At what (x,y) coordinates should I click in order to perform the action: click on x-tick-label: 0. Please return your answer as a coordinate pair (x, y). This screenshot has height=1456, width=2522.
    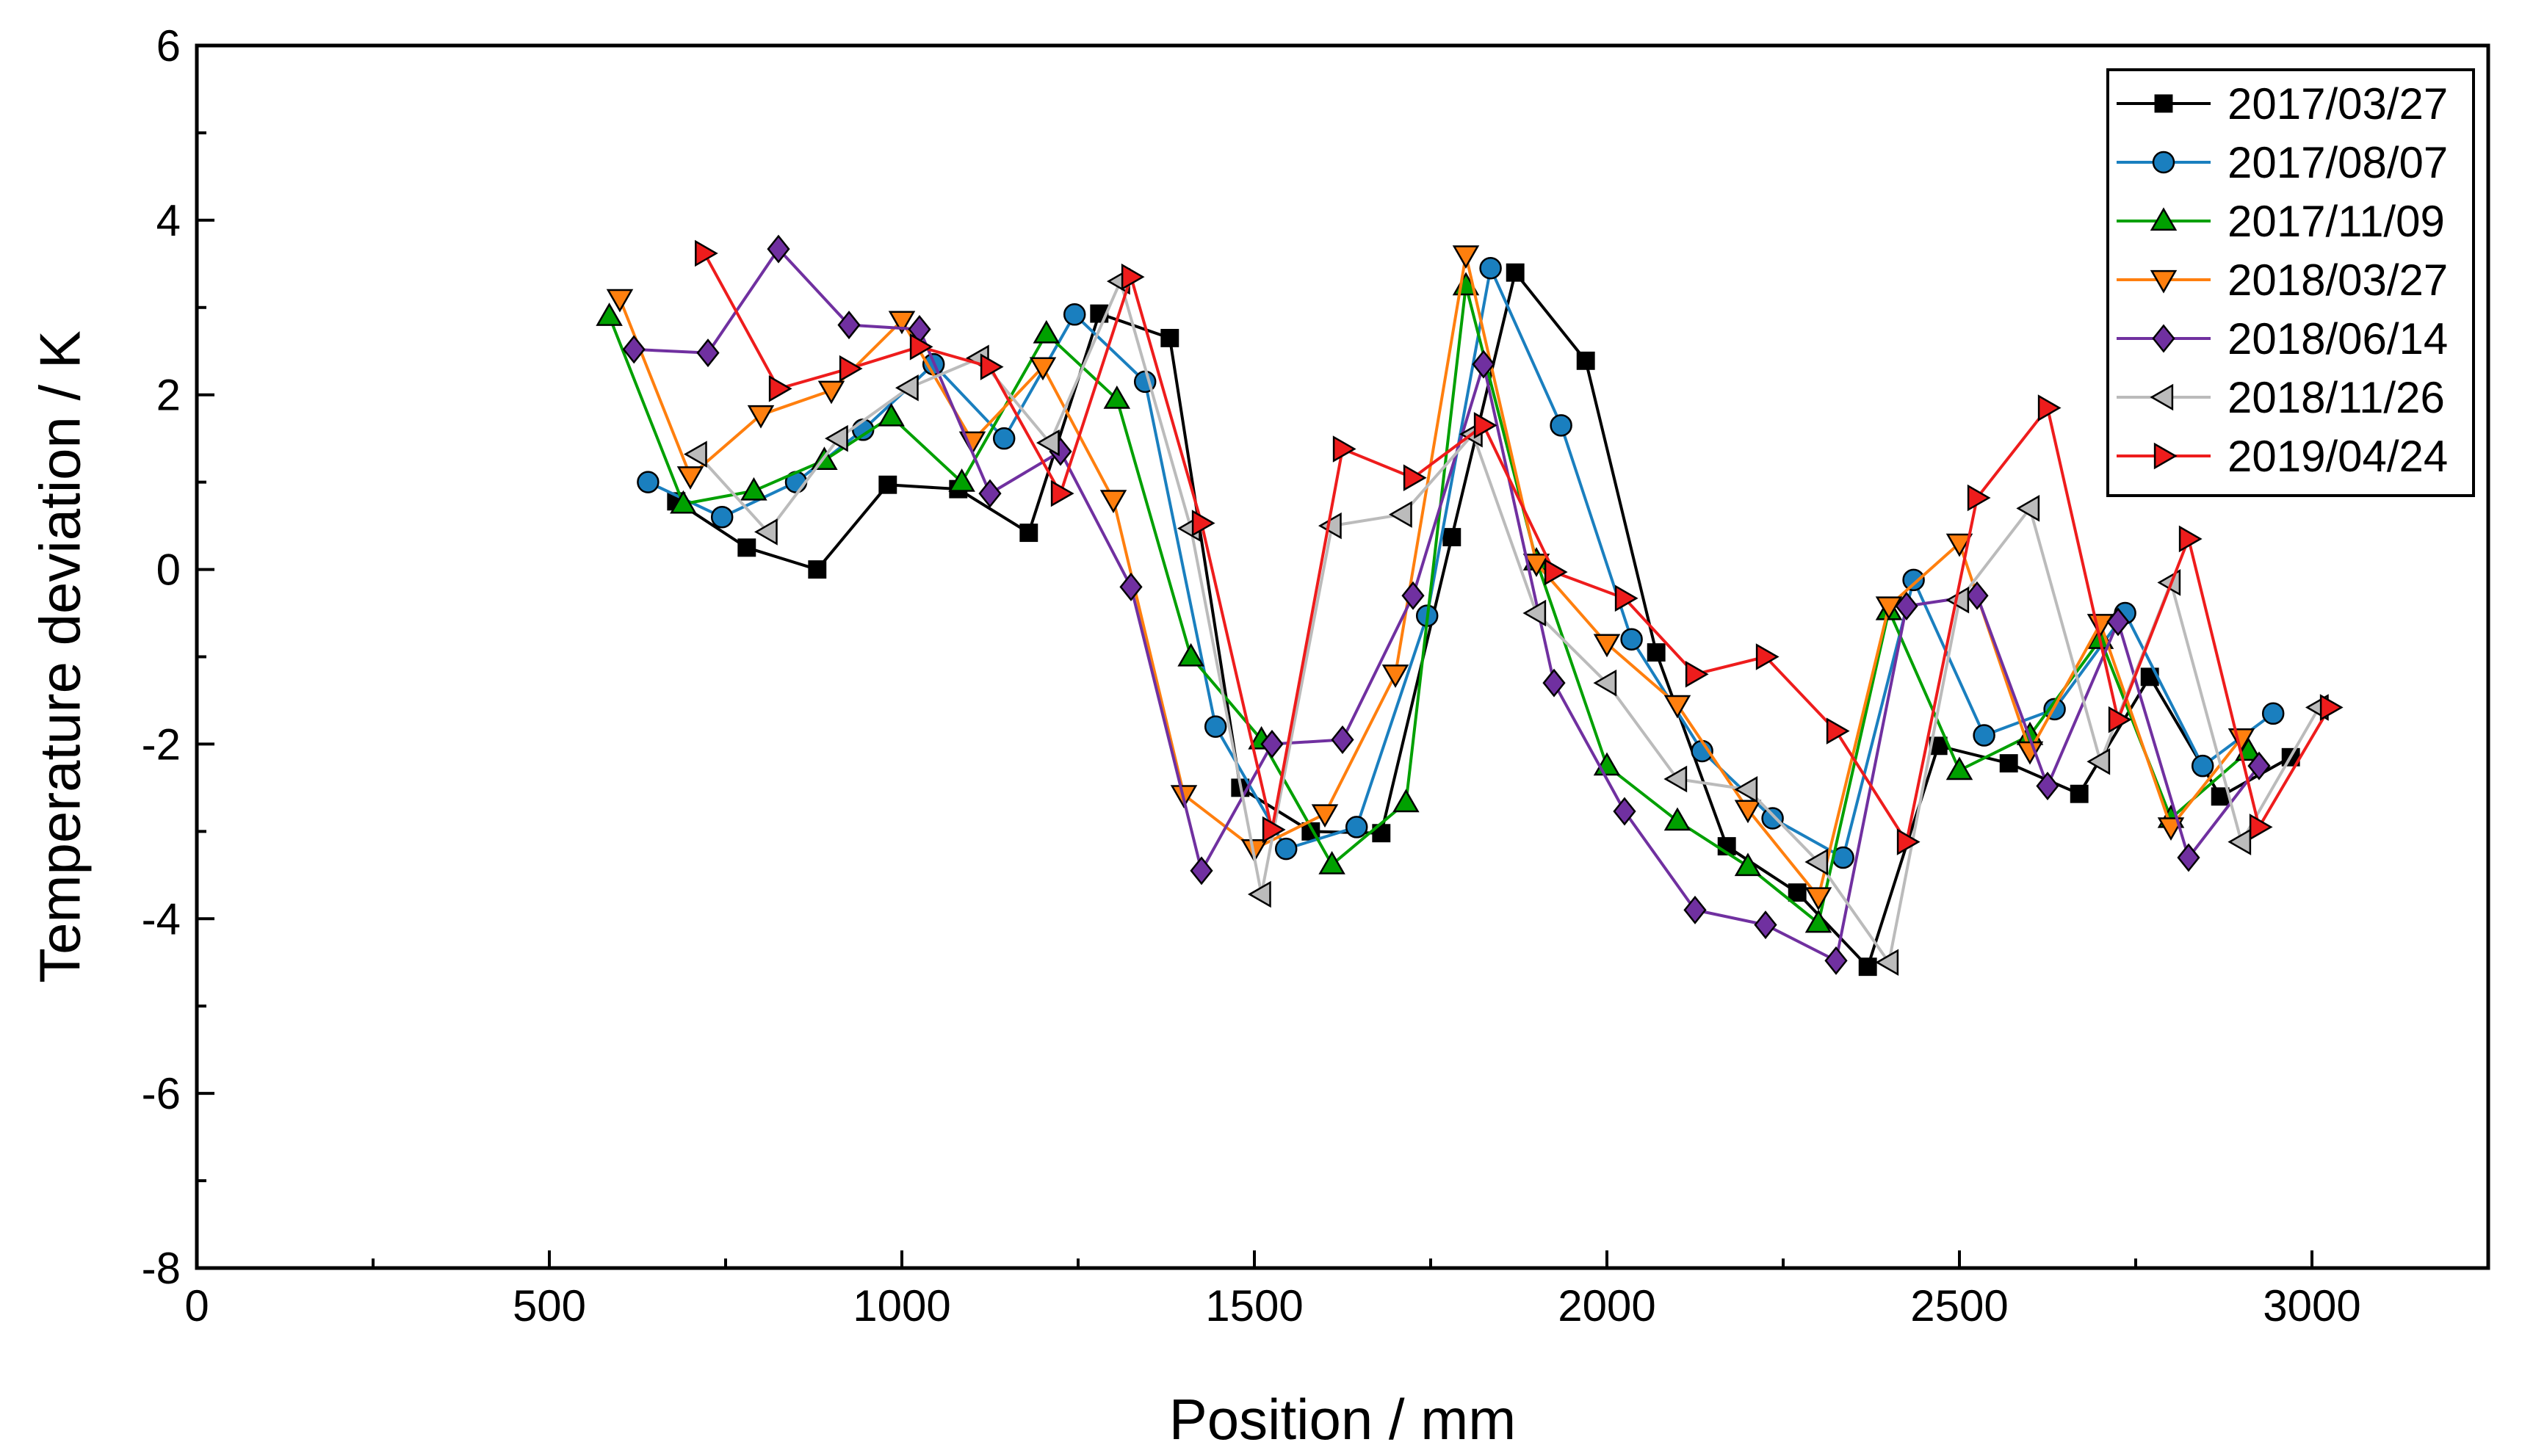
    Looking at the image, I should click on (196, 1305).